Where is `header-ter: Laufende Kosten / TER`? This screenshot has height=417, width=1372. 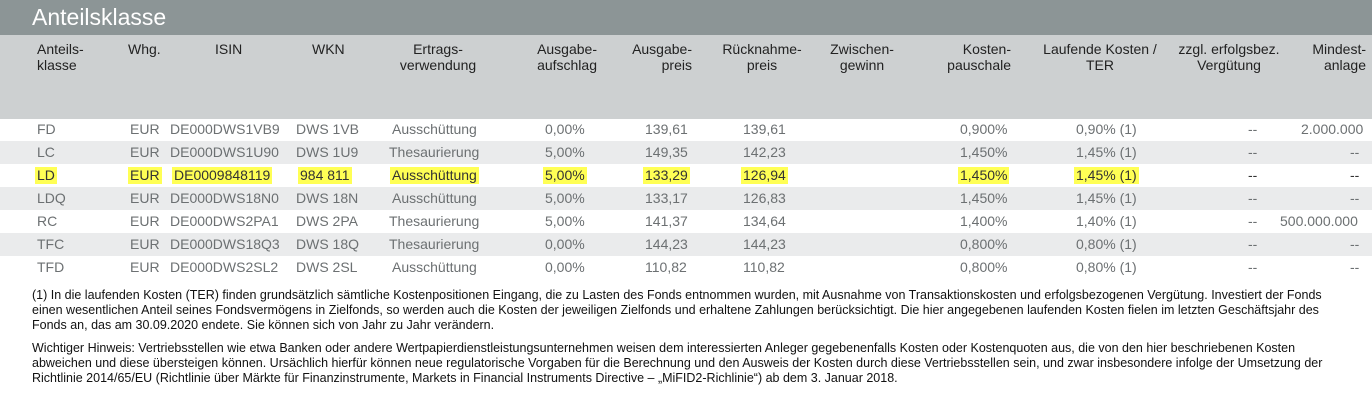
header-ter: Laufende Kosten / TER is located at coordinates (1100, 57).